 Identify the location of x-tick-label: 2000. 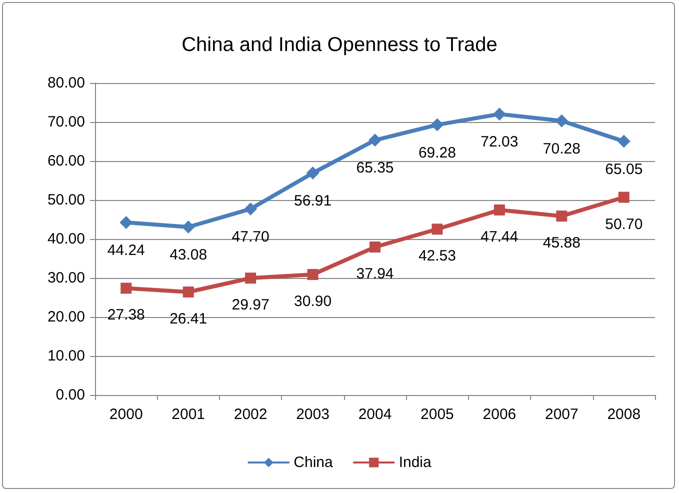
(126, 414).